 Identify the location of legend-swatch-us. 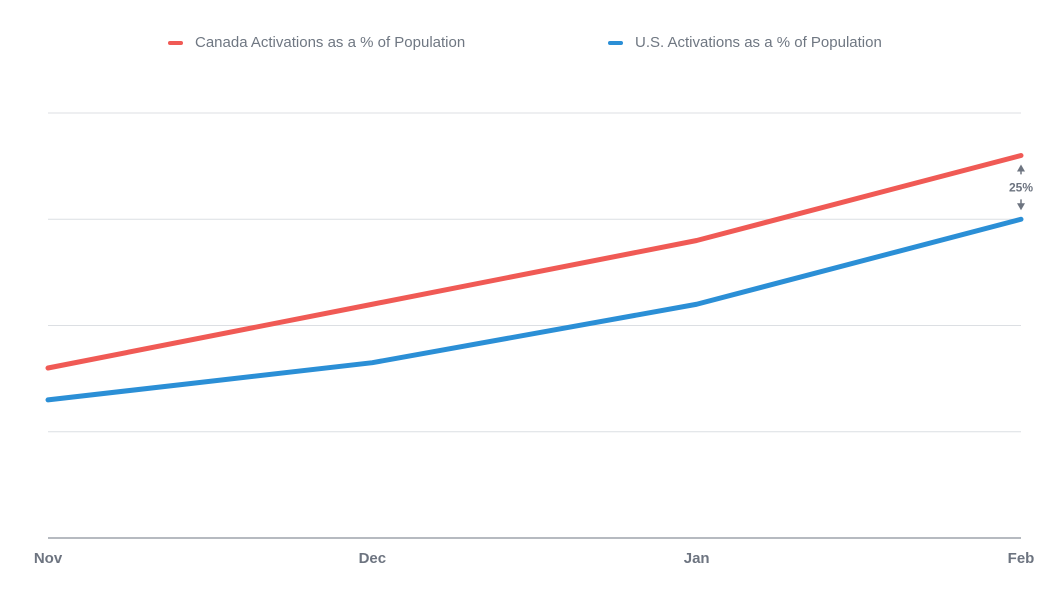
(615, 42).